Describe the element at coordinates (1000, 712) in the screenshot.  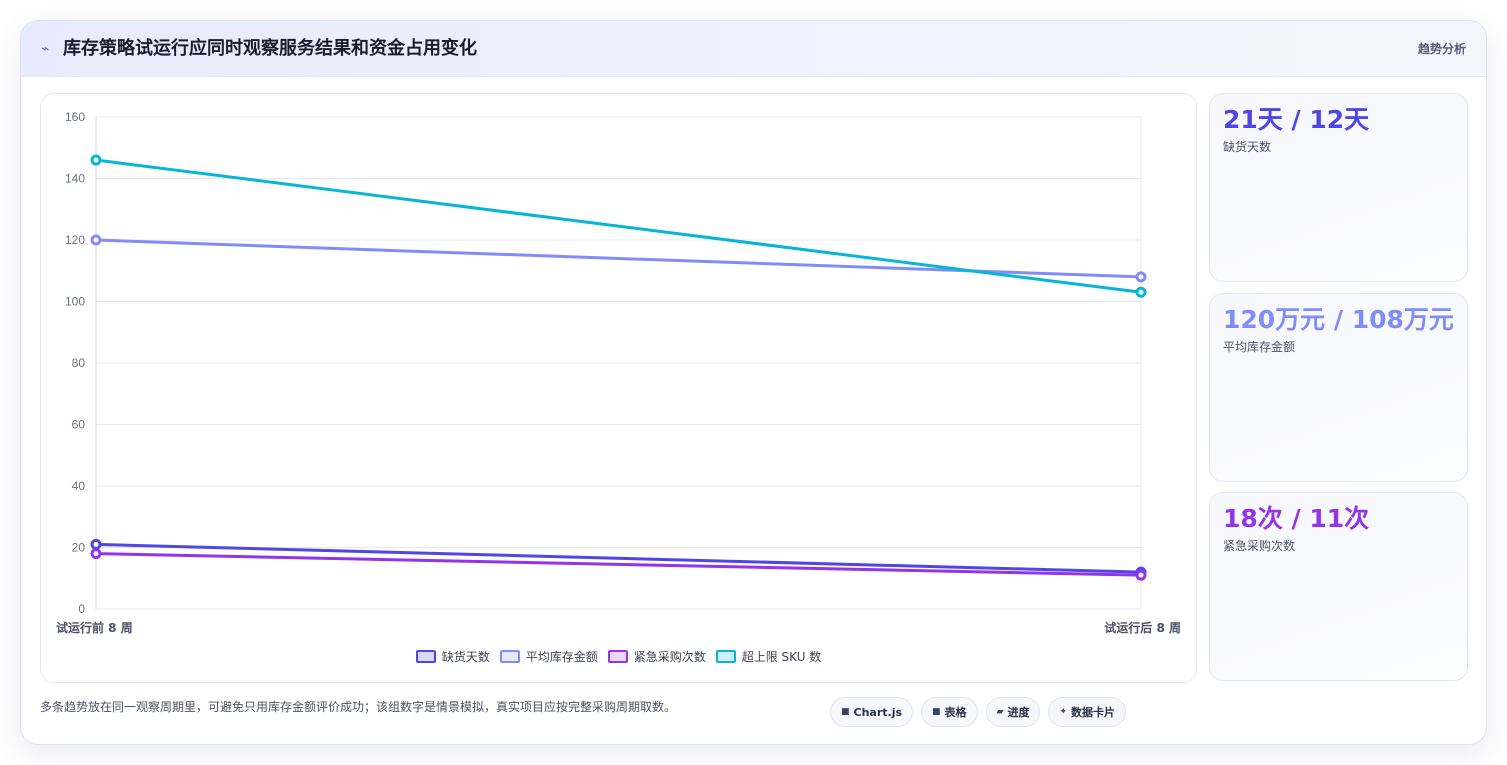
I see `progress-icon: ▰` at that location.